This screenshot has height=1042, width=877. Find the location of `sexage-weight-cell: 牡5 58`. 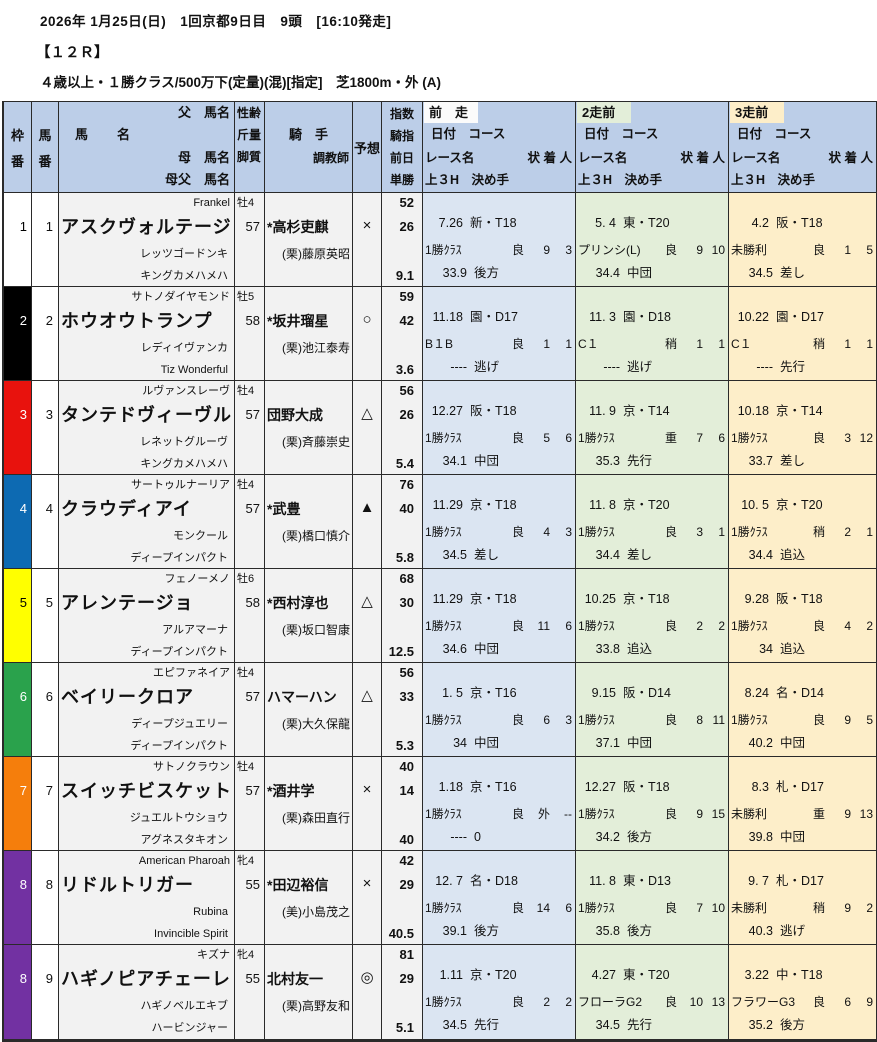

sexage-weight-cell: 牡5 58 is located at coordinates (250, 333).